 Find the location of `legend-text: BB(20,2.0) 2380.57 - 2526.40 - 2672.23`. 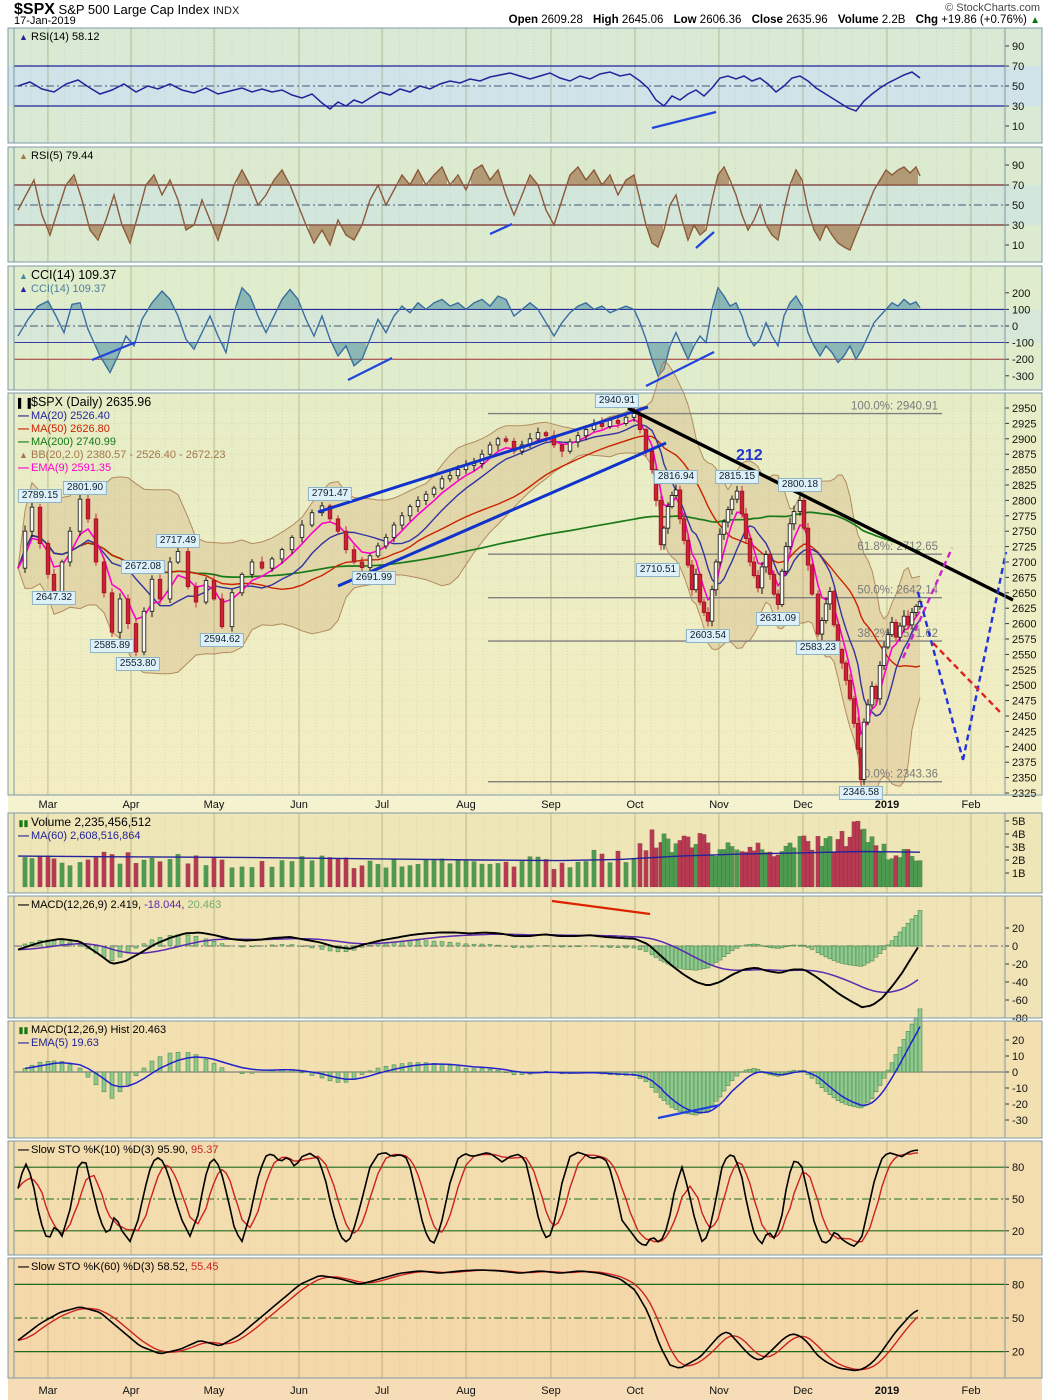

legend-text: BB(20,2.0) 2380.57 - 2526.40 - 2672.23 is located at coordinates (128, 455).